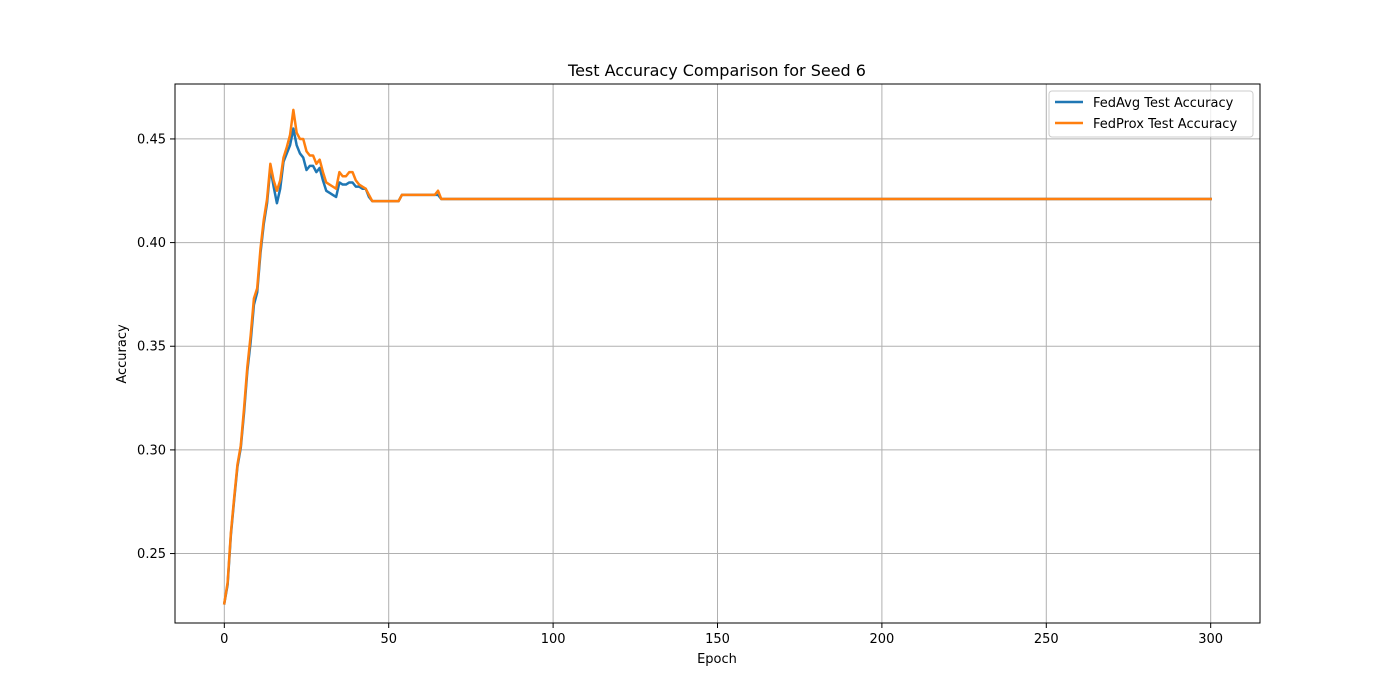 This screenshot has width=1400, height=700. I want to click on legend-label-fedprox: FedProx Test Accuracy, so click(1165, 124).